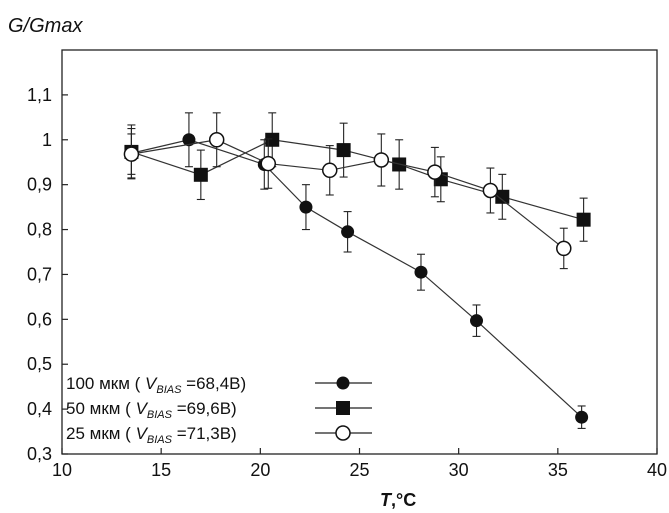 This screenshot has height=513, width=669. What do you see at coordinates (39, 185) in the screenshot?
I see `y-tick-label: 0,9` at bounding box center [39, 185].